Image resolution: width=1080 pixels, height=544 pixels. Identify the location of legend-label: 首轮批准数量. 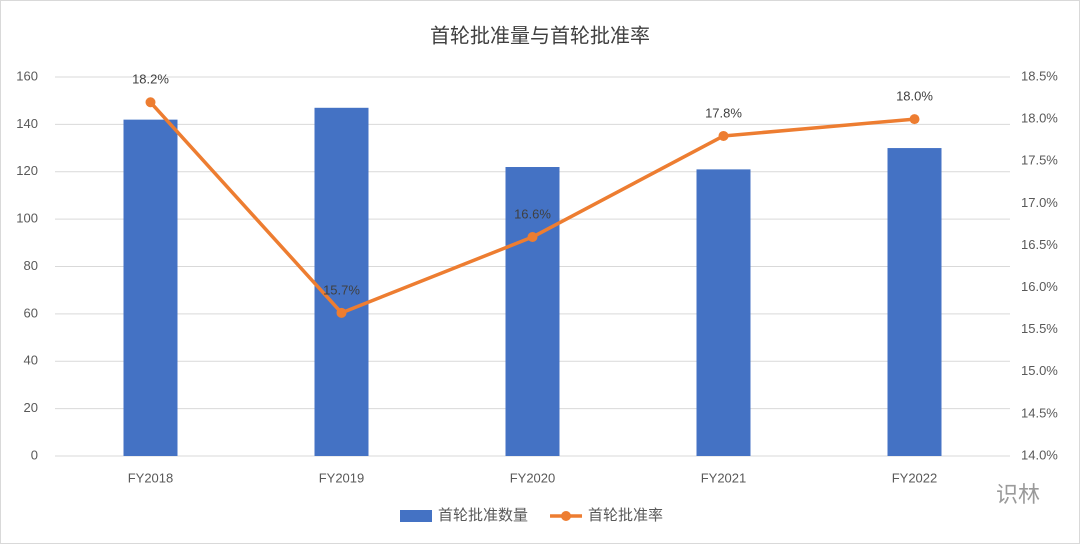
(483, 515).